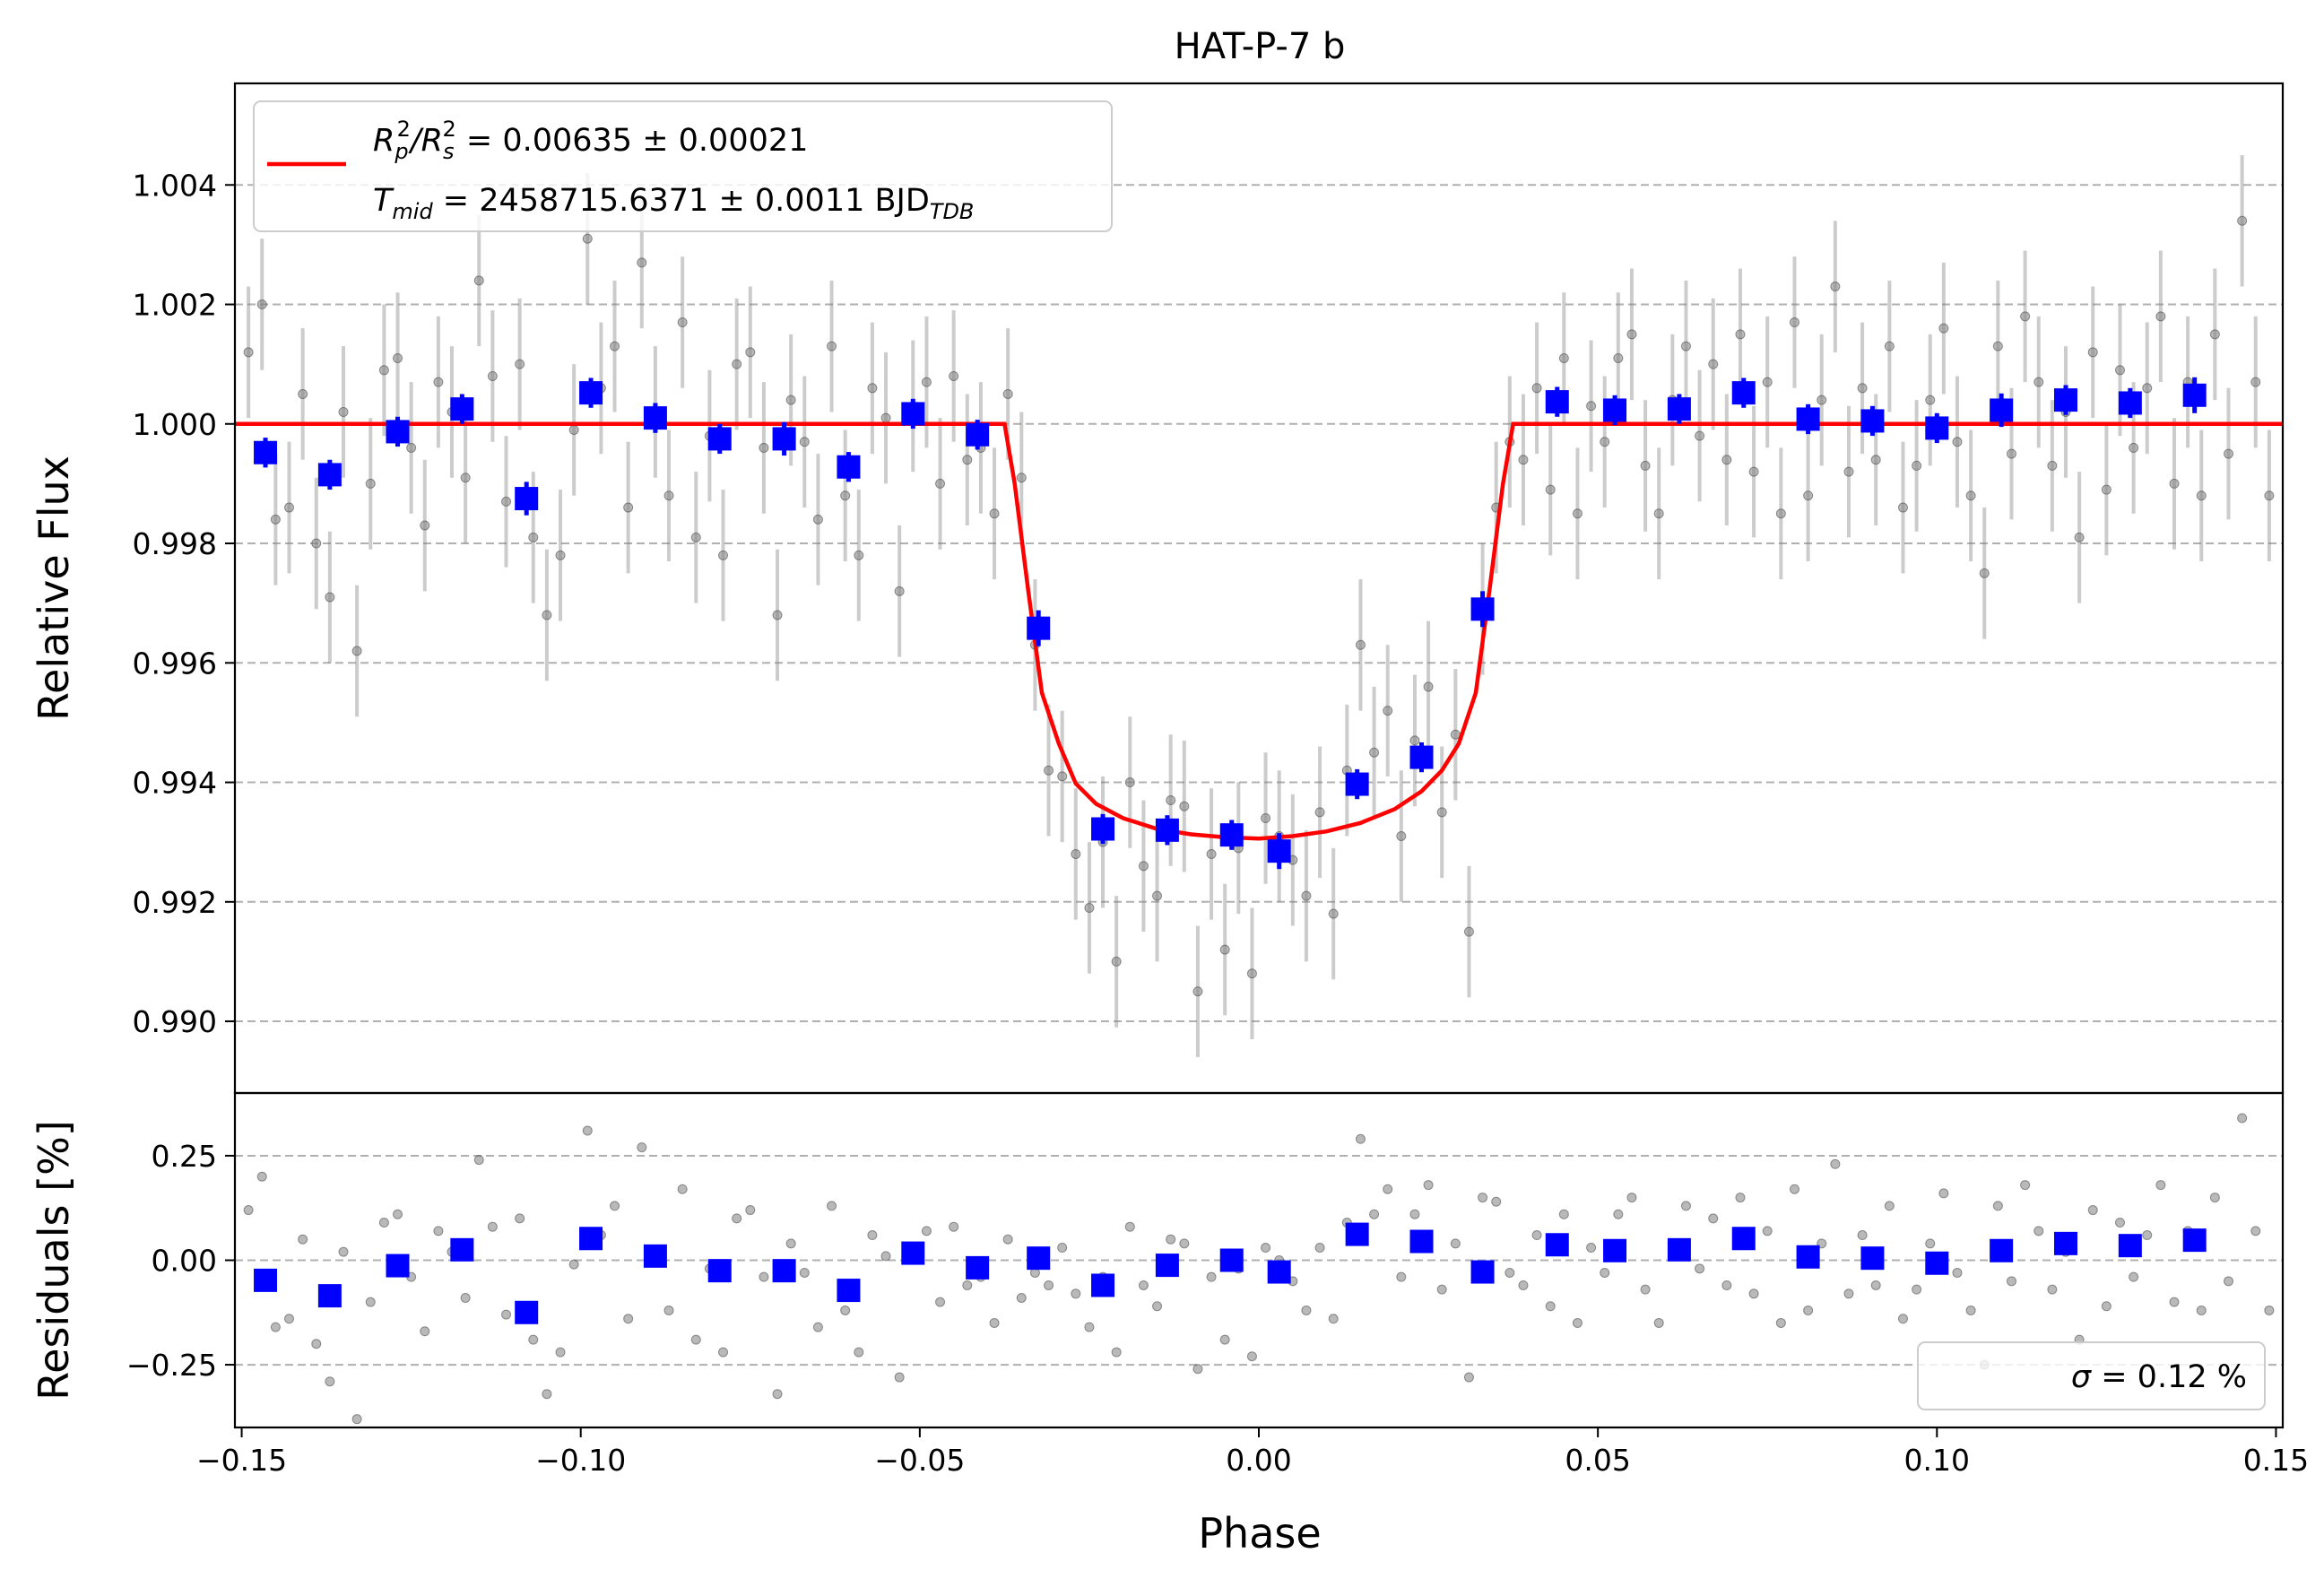  What do you see at coordinates (184, 603) in the screenshot?
I see `flux-y-ticks: 0.990 0.992 0.994 0.996 0.998 1.000 1.002 1.004` at bounding box center [184, 603].